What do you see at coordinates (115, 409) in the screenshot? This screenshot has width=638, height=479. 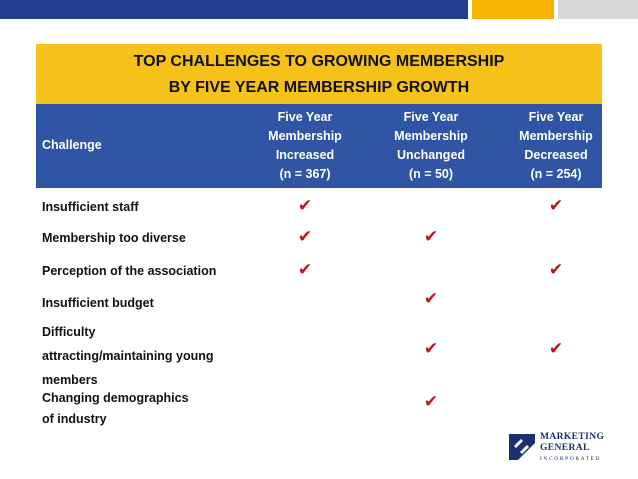 I see `row-label: Changing demographics of industry` at bounding box center [115, 409].